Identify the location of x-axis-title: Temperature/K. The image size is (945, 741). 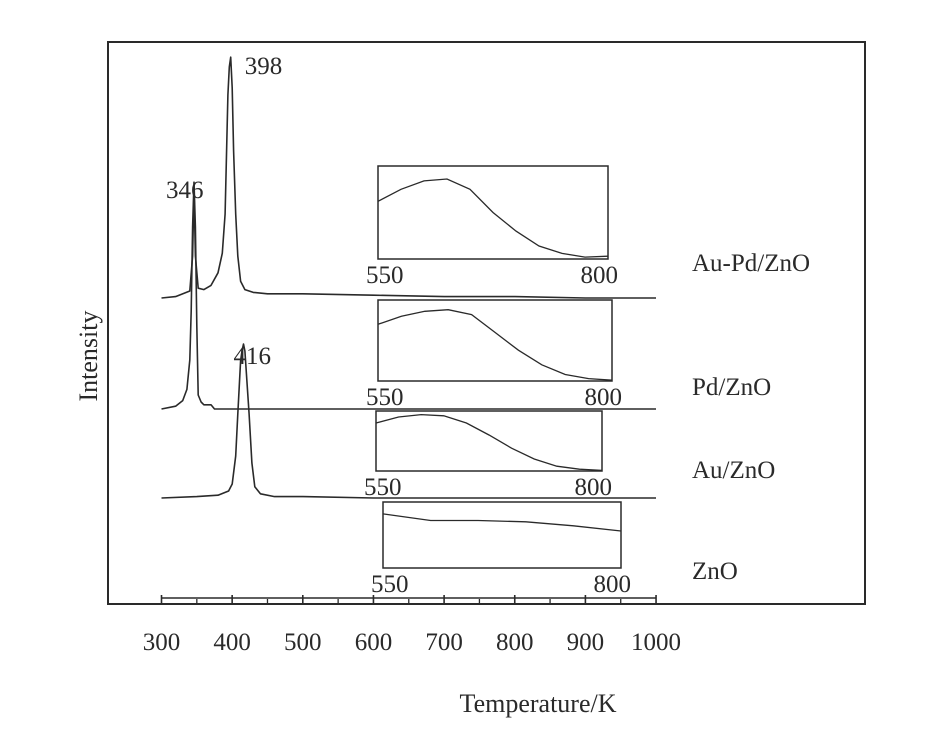
(538, 703).